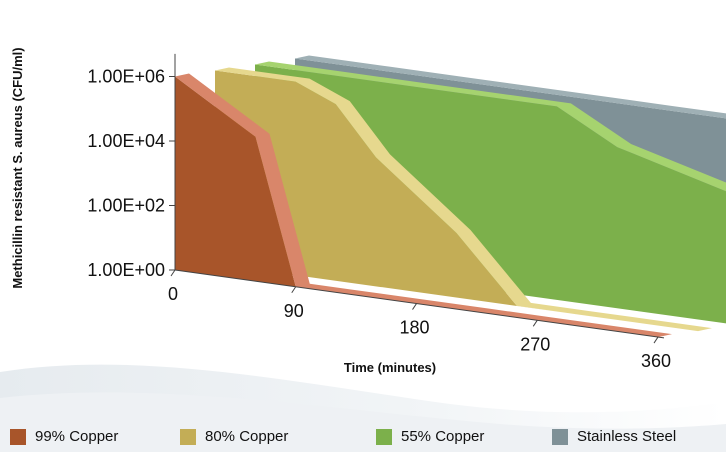 The width and height of the screenshot is (726, 452). I want to click on legend-label: Stainless Steel, so click(627, 436).